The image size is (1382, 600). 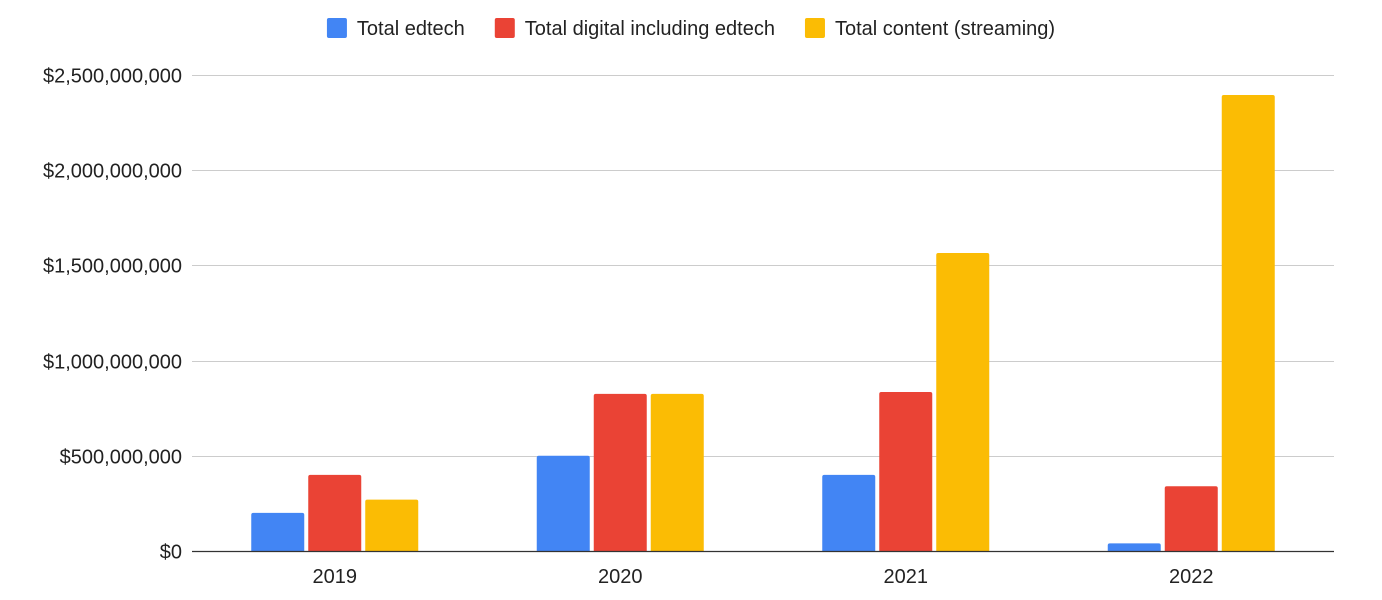 I want to click on y-tick-label: $1,000,000,000, so click(x=112, y=363).